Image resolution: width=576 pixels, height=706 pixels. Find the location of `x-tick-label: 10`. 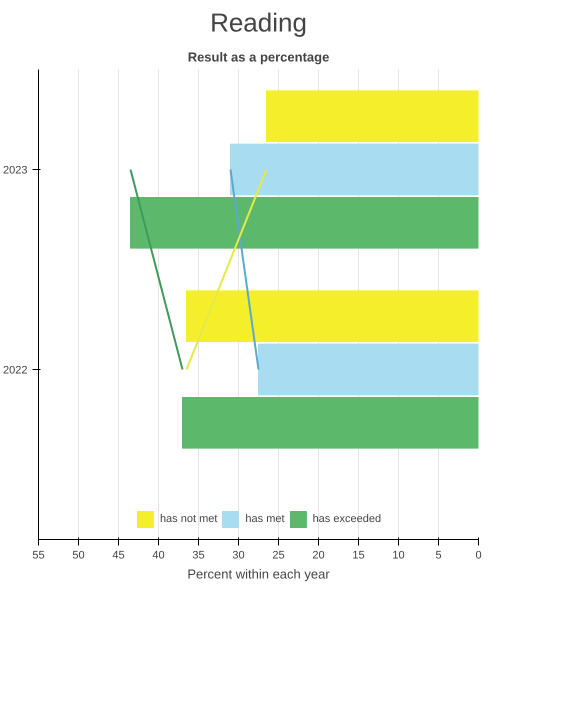

x-tick-label: 10 is located at coordinates (398, 556).